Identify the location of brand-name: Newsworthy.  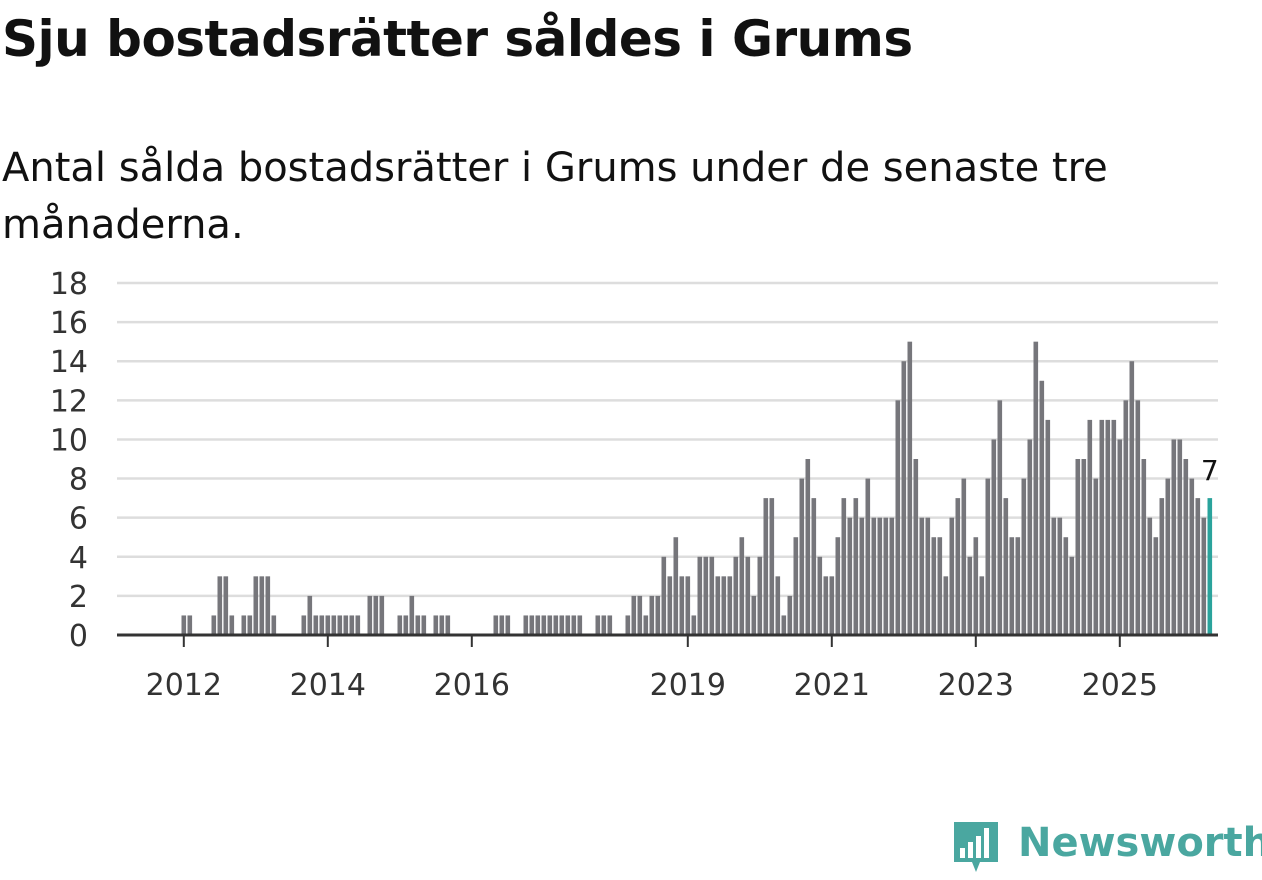
(1140, 843).